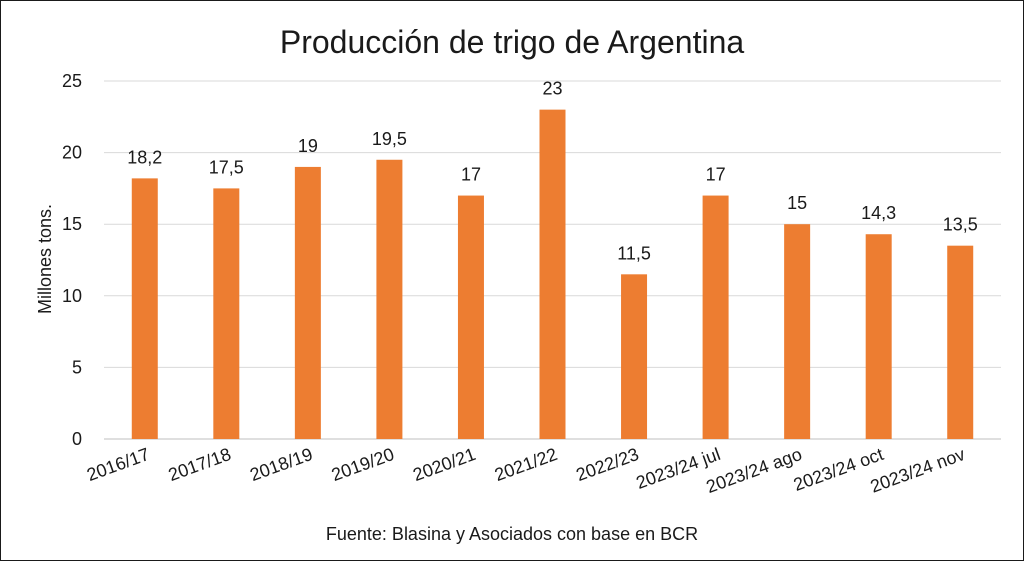 The image size is (1024, 561). Describe the element at coordinates (118, 464) in the screenshot. I see `x-tick-label: 2016/17` at that location.